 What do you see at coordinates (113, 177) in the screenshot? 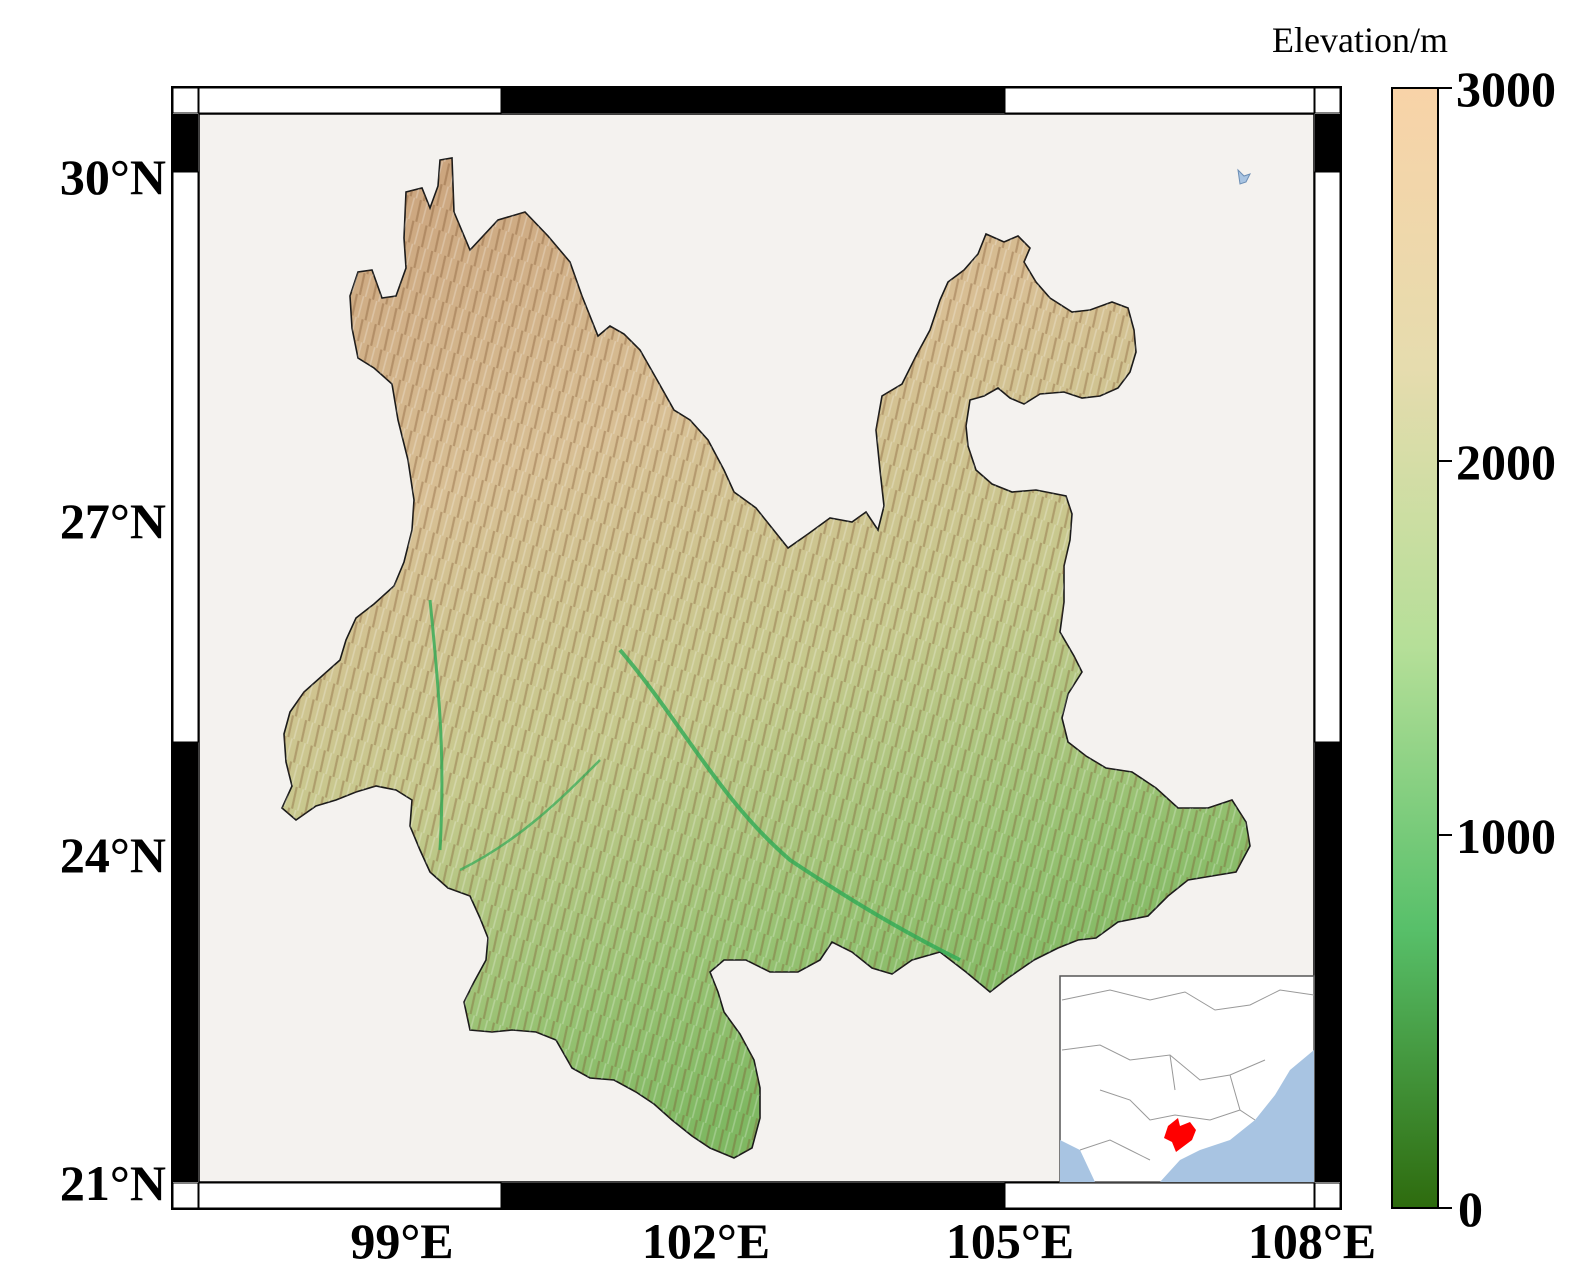
I see `lat-tick-label: 30°N` at bounding box center [113, 177].